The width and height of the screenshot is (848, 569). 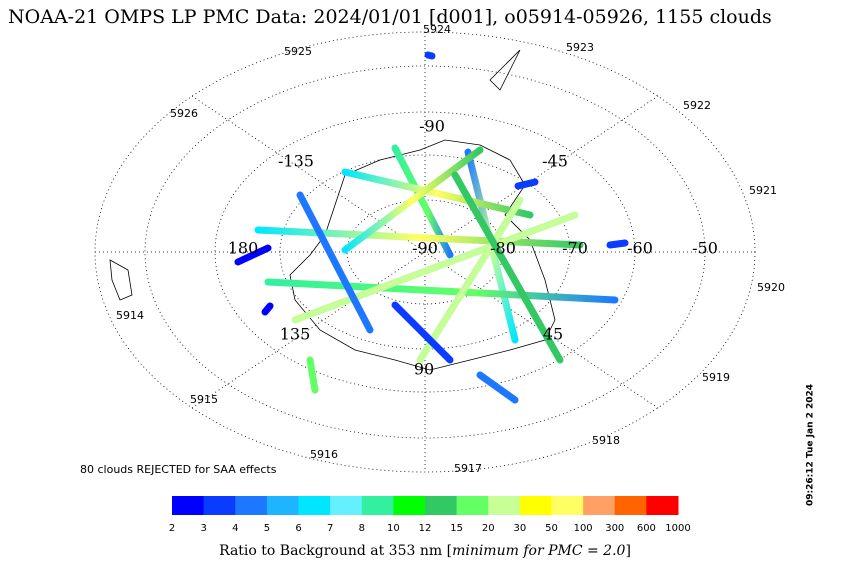 What do you see at coordinates (324, 454) in the screenshot?
I see `orbit-label: 5916` at bounding box center [324, 454].